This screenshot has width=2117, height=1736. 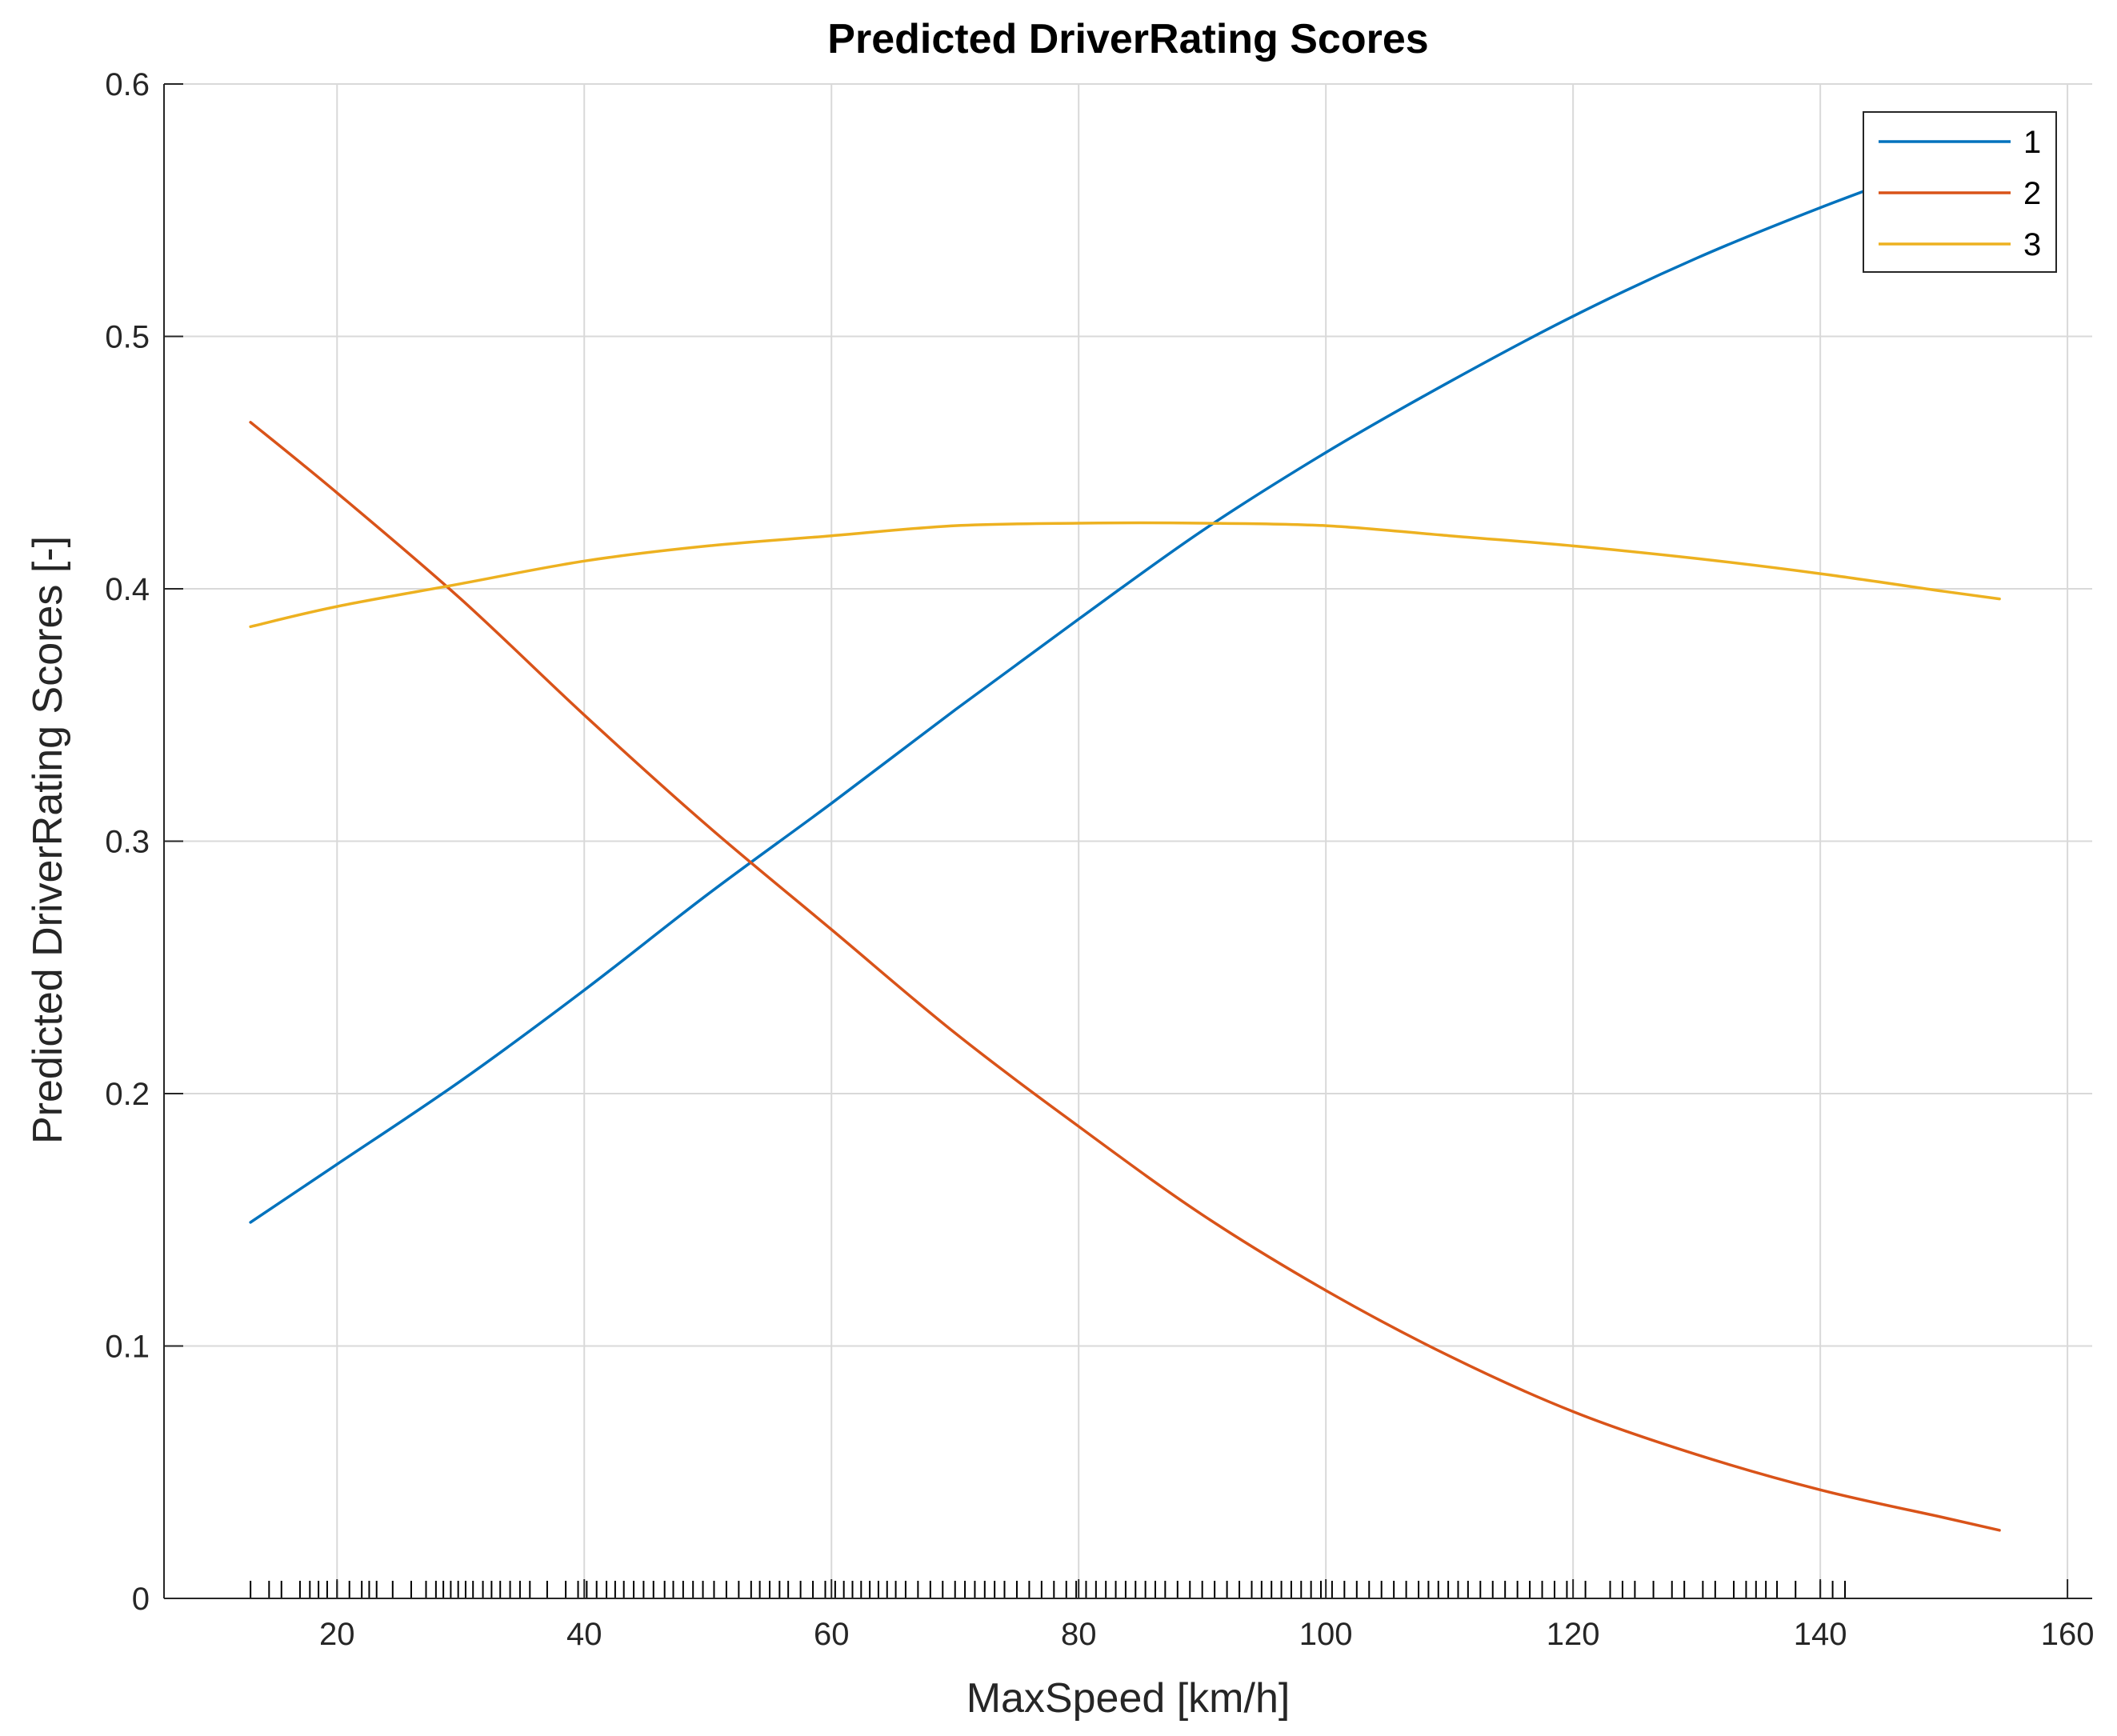 I want to click on x-tick-label: 40, so click(x=584, y=1634).